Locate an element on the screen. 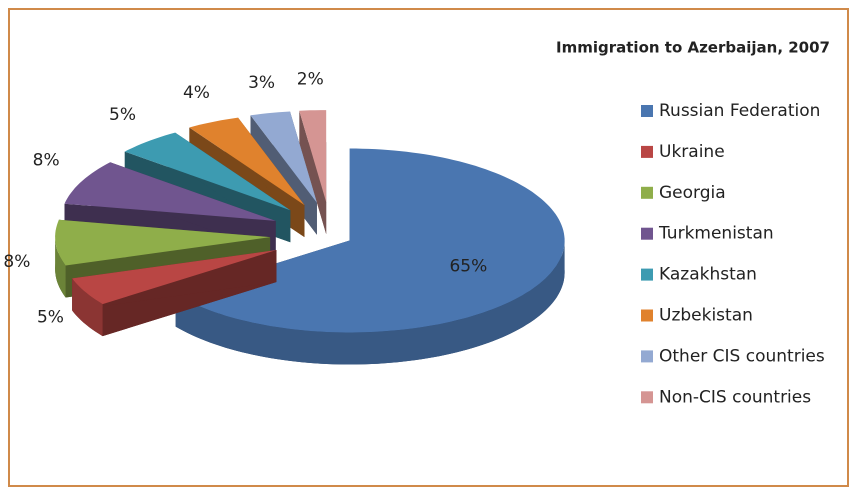 The width and height of the screenshot is (857, 495). data-label: 4% is located at coordinates (196, 93).